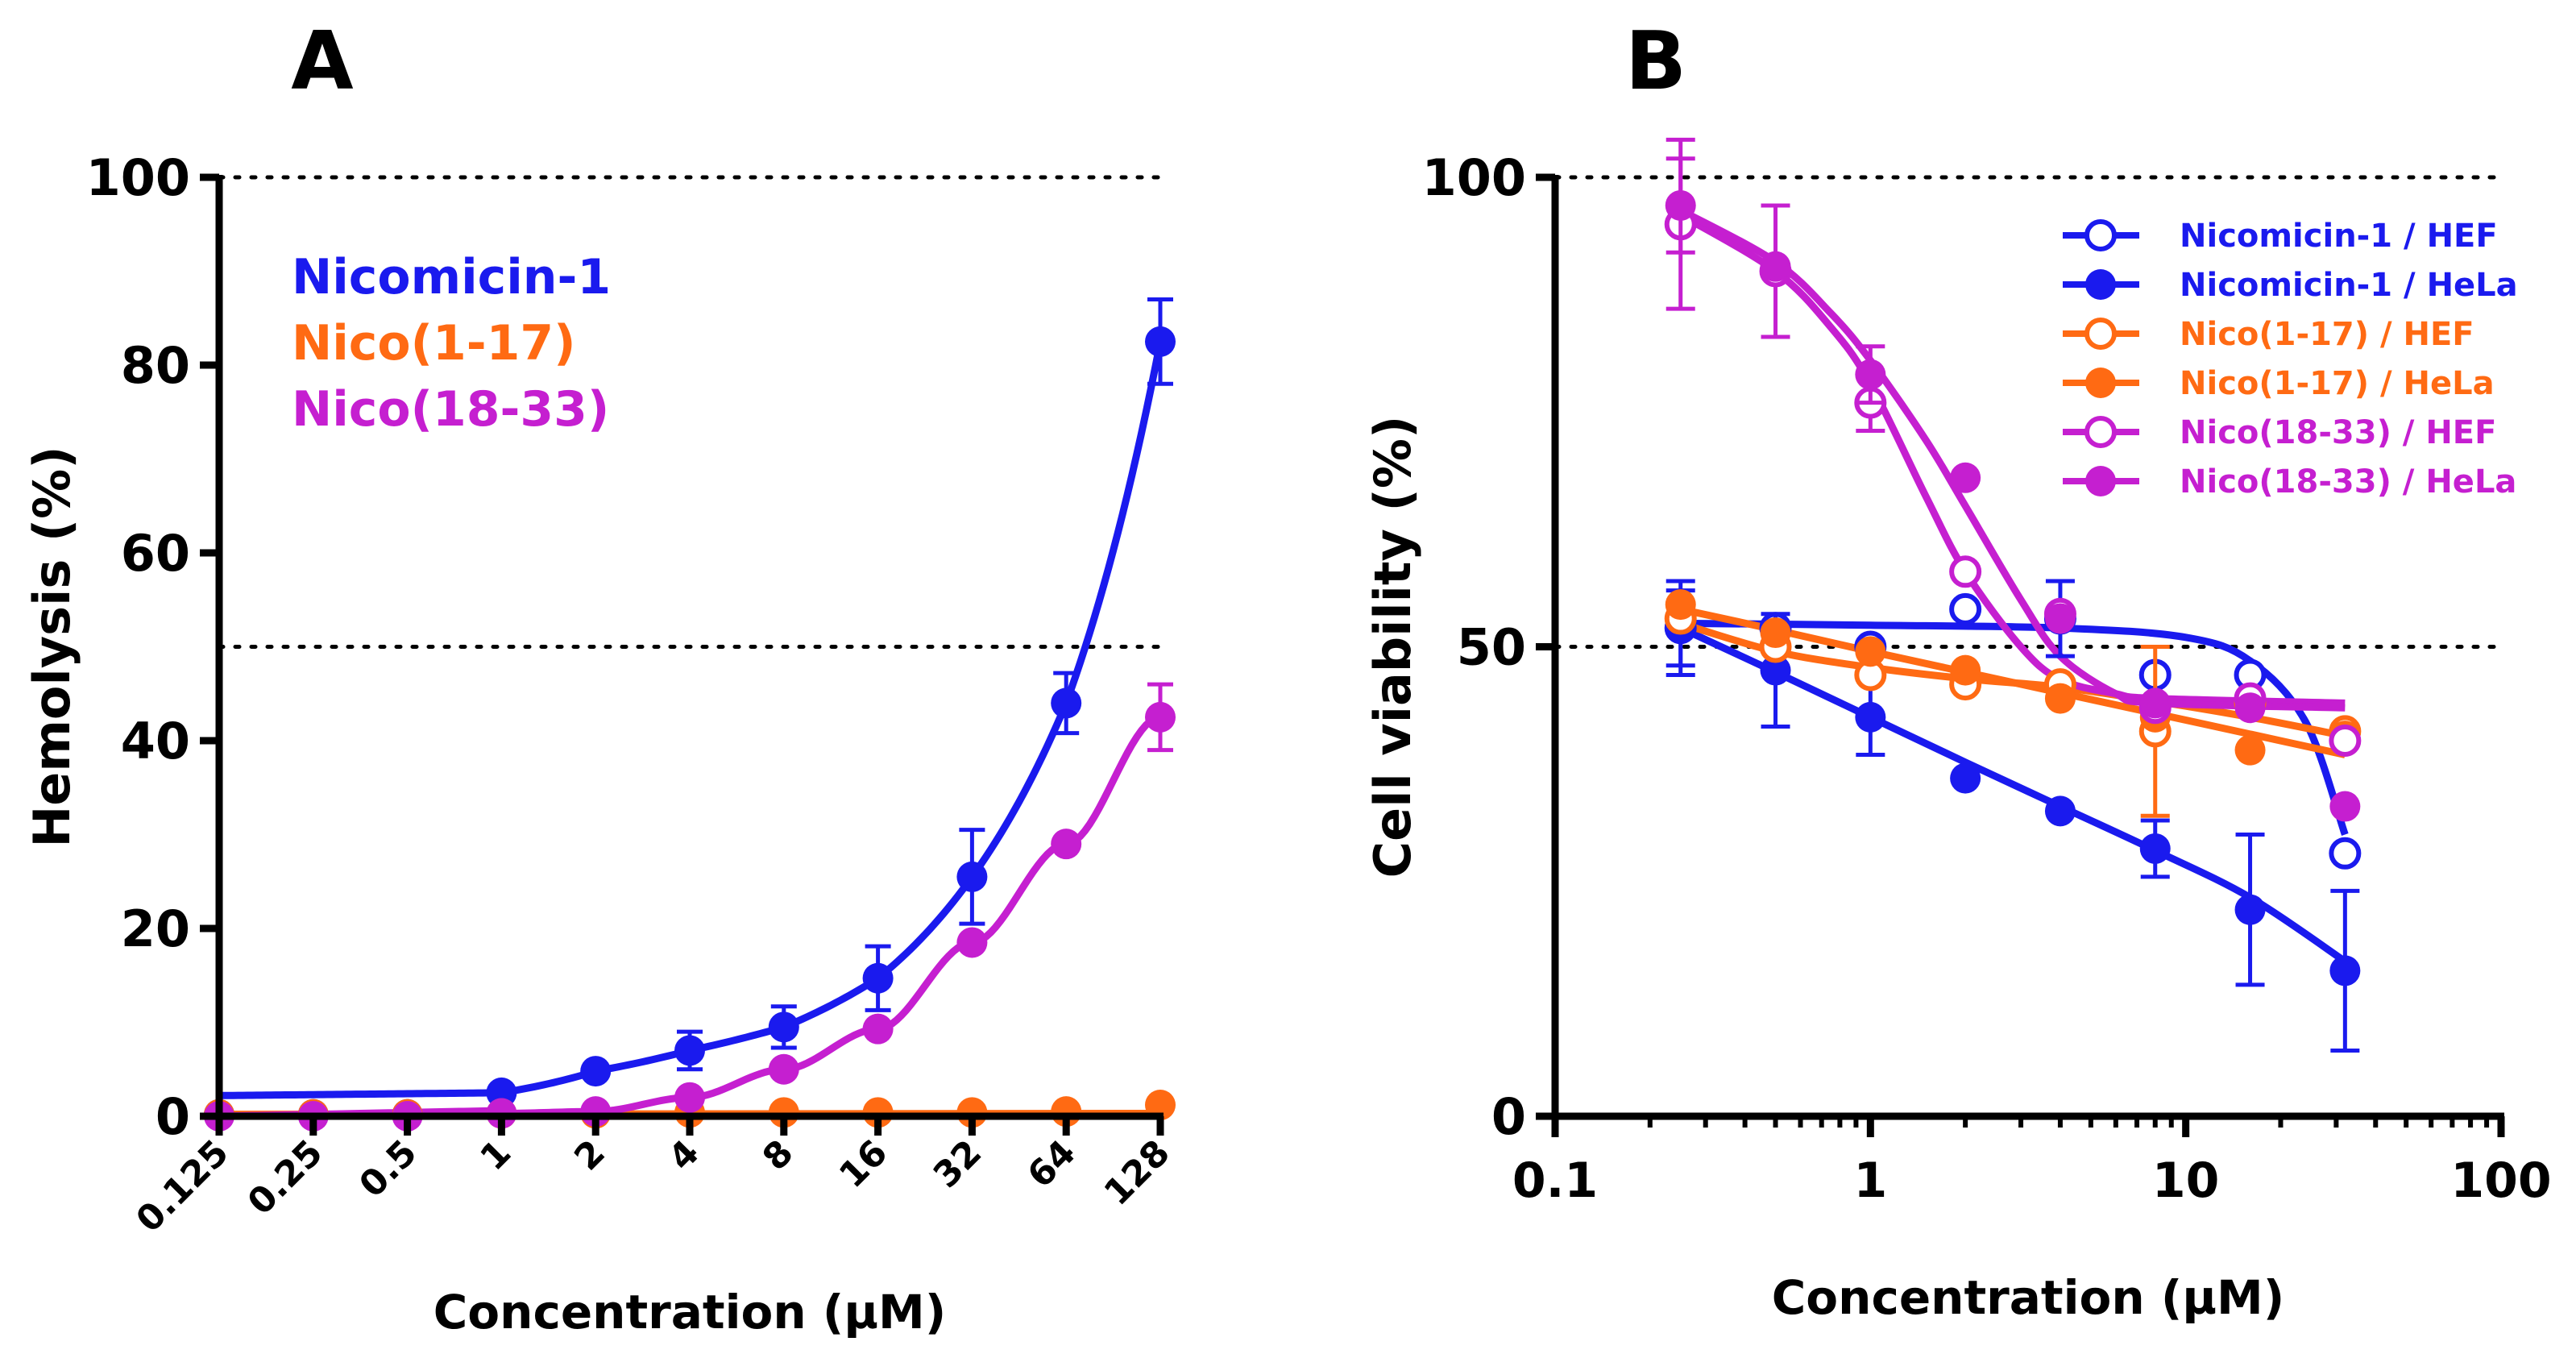 Image resolution: width=2576 pixels, height=1354 pixels. What do you see at coordinates (155, 365) in the screenshot?
I see `y-tick-label: 80` at bounding box center [155, 365].